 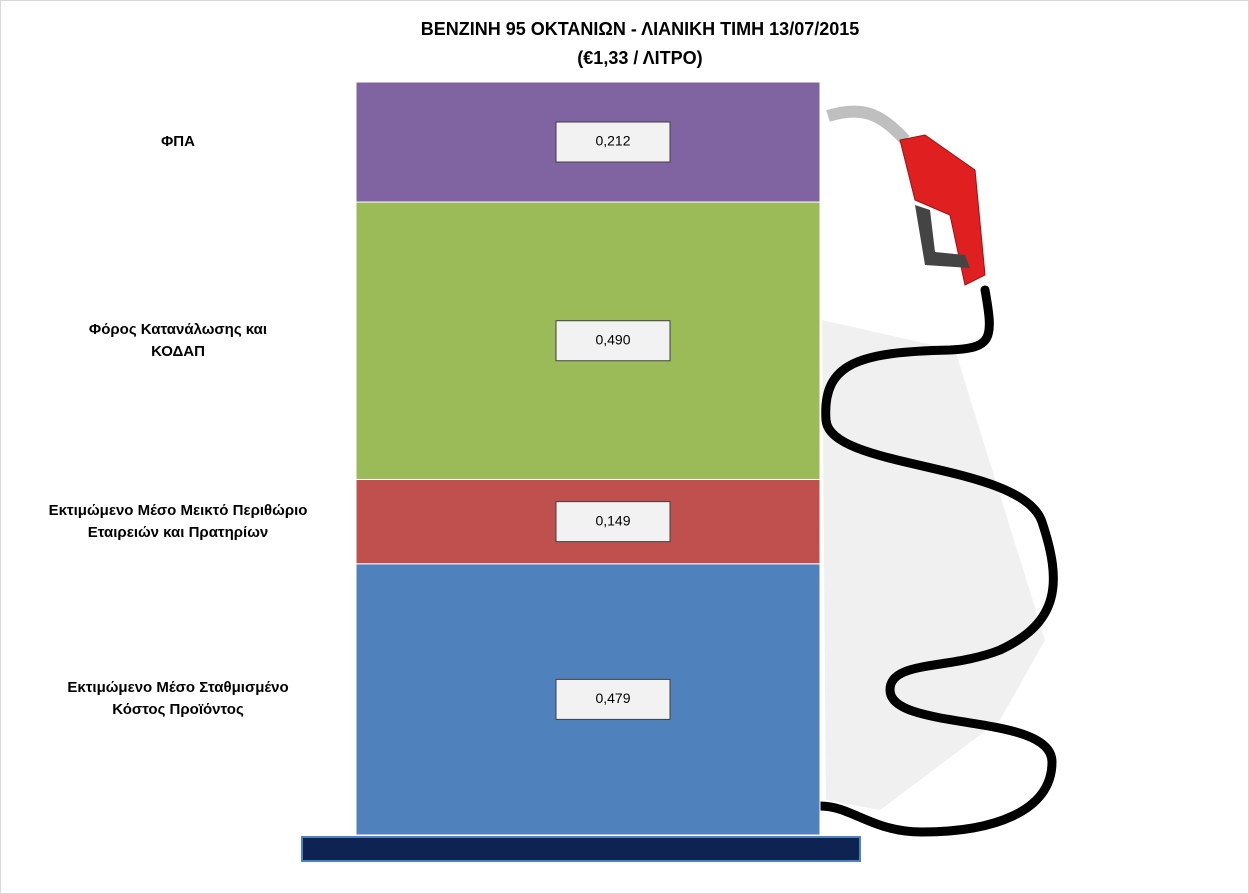 I want to click on value-label: 0,149, so click(x=612, y=520).